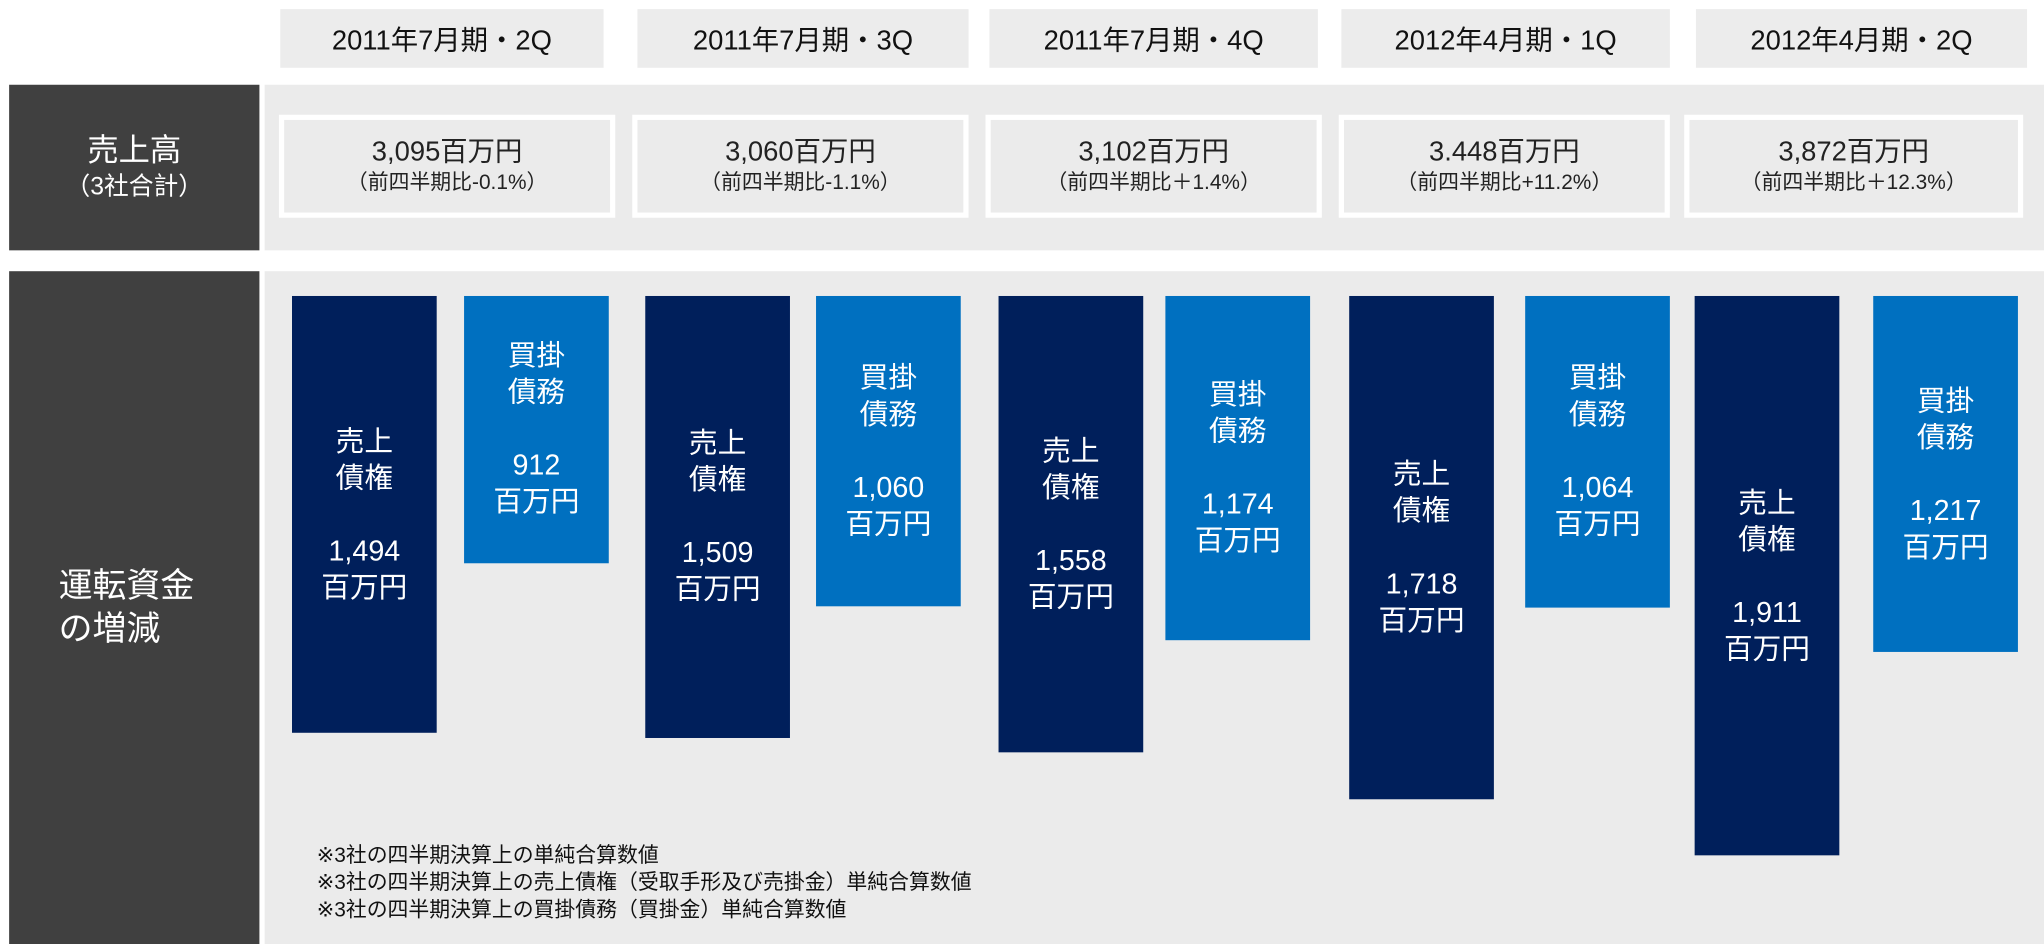 Image resolution: width=2044 pixels, height=944 pixels. I want to click on bar: 売上債権 1,558 百万円, so click(1071, 524).